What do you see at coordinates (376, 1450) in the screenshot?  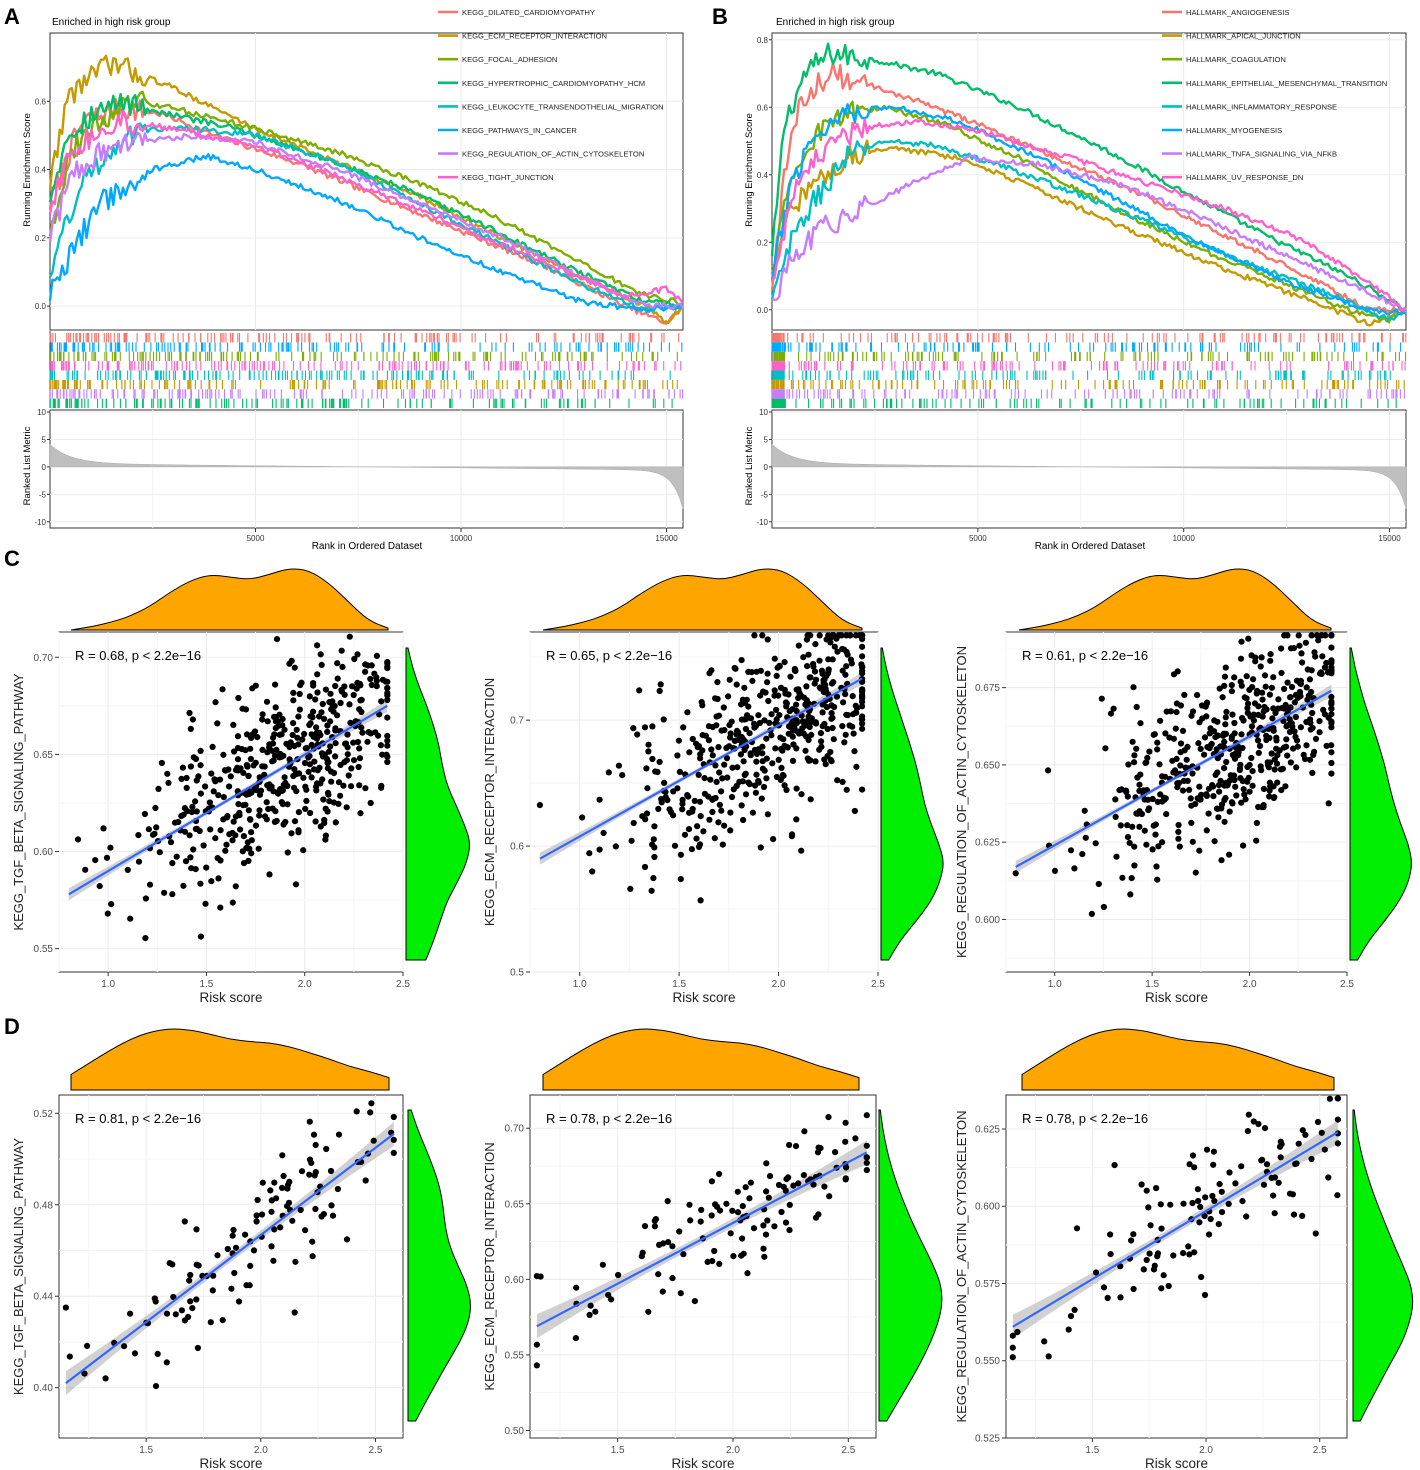 I see `scatter-x-tick-label: 2.5` at bounding box center [376, 1450].